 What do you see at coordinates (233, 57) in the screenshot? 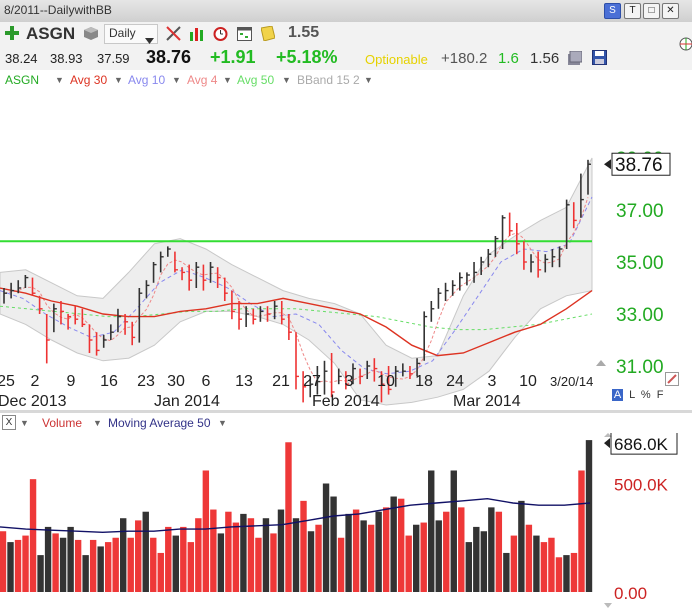
I see `price-change: +1.91` at bounding box center [233, 57].